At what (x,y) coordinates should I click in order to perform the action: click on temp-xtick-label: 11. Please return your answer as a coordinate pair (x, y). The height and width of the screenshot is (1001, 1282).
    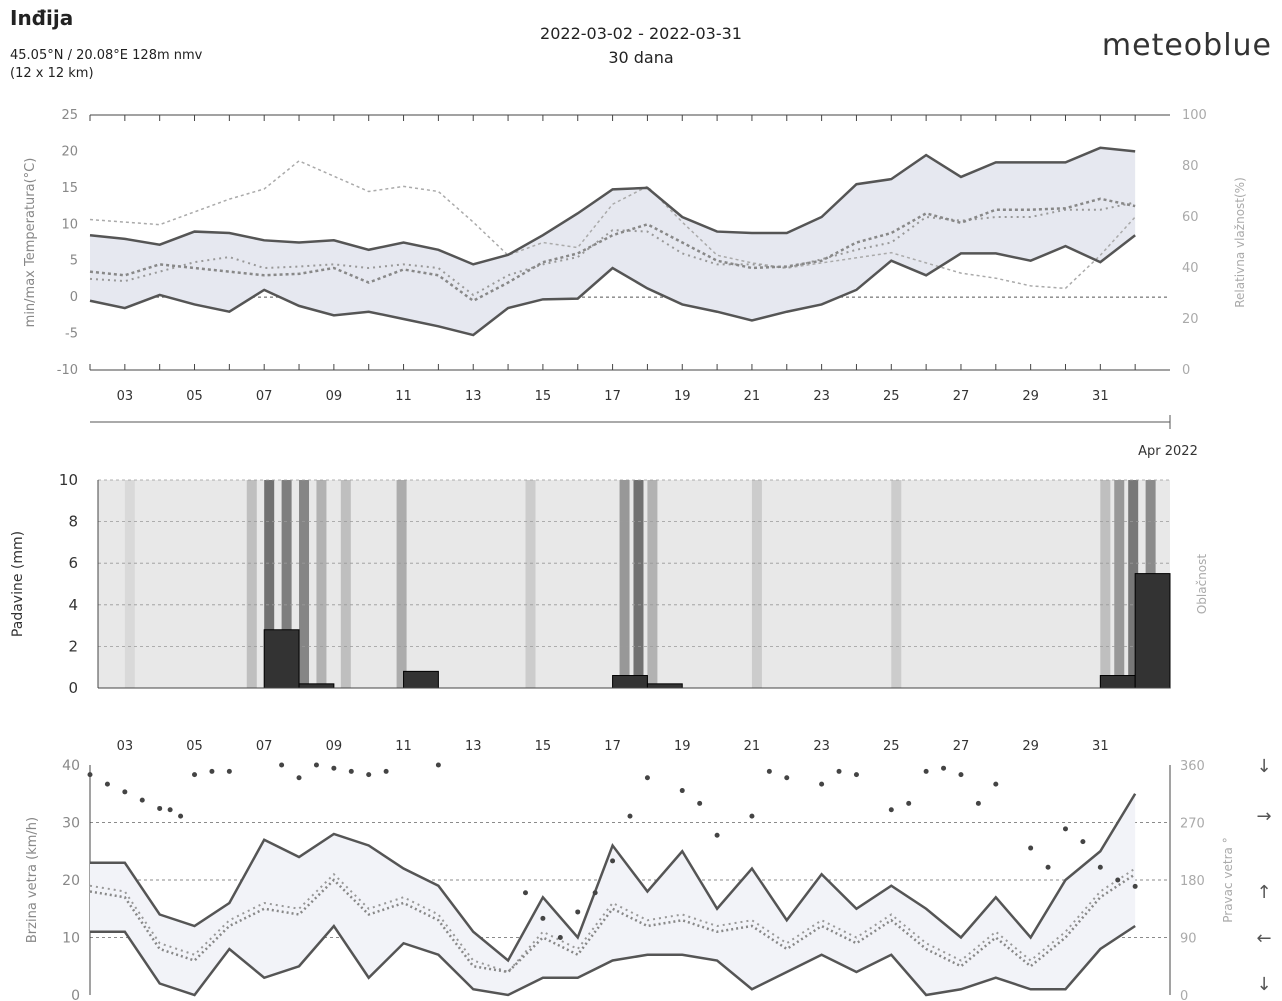
    Looking at the image, I should click on (403, 396).